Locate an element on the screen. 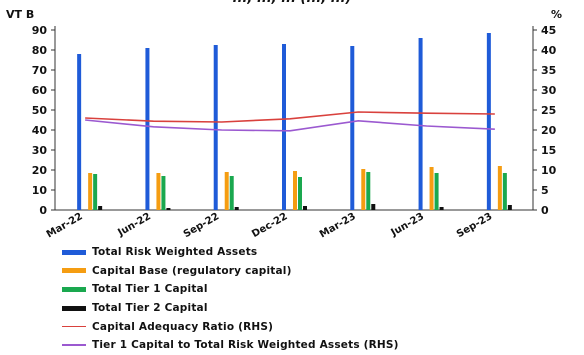  x-tick-label: Dec-22 is located at coordinates (269, 225).